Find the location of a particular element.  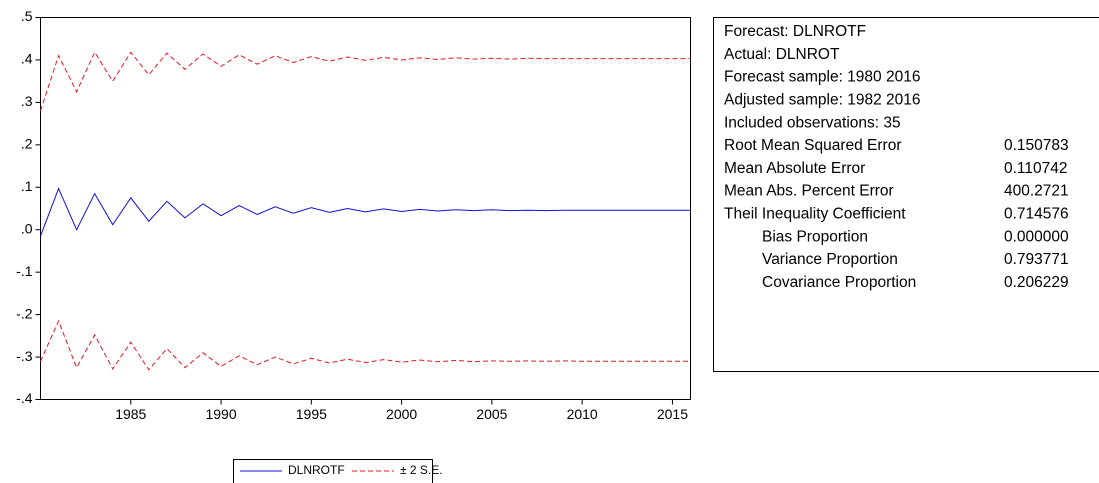

x-tick-label: 2010 is located at coordinates (582, 414).